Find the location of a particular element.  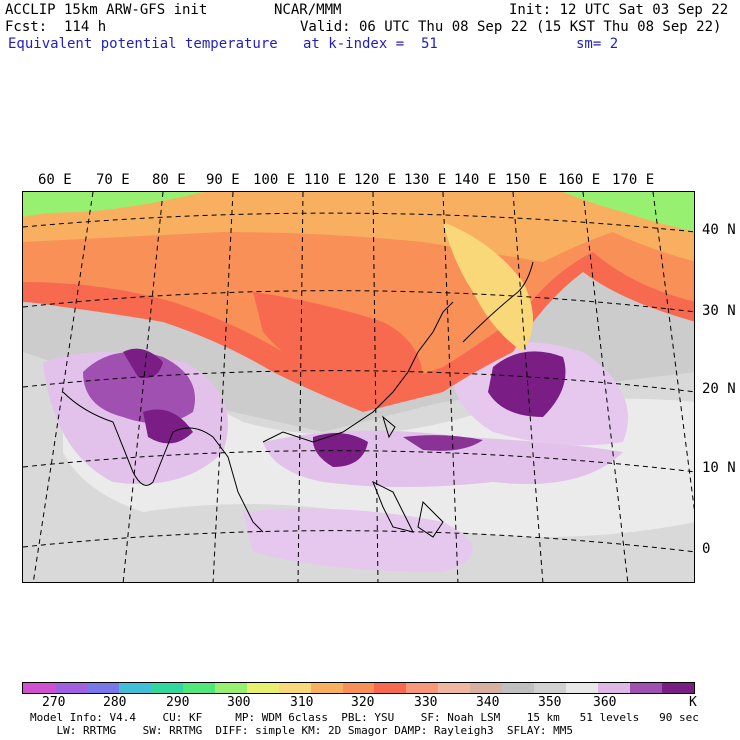

colorbar-tick: 310 is located at coordinates (302, 702).